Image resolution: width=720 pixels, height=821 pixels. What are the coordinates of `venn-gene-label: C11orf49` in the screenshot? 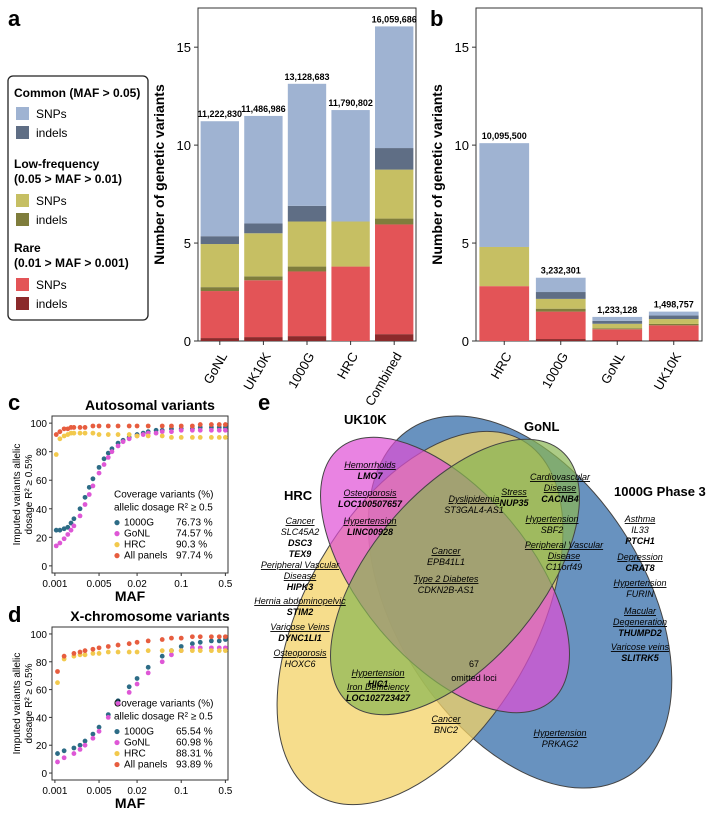 It's located at (564, 567).